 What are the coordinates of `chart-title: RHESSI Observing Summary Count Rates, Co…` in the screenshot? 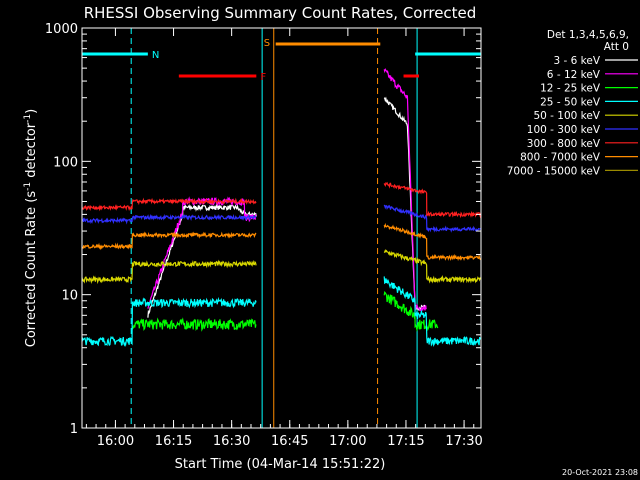 It's located at (280, 13).